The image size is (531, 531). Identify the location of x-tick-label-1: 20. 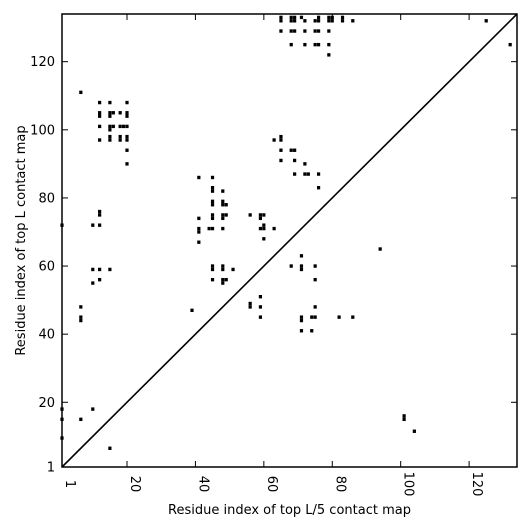
(134, 484).